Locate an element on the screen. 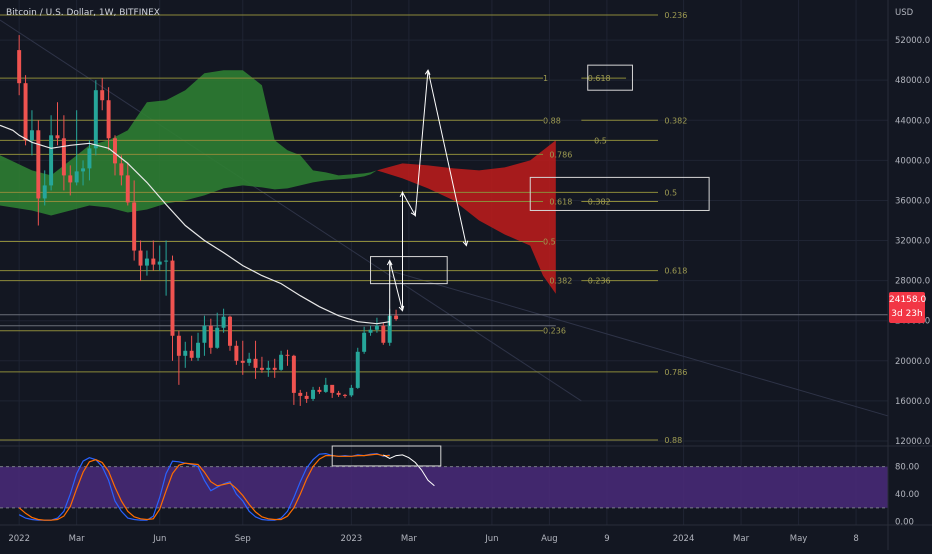 The width and height of the screenshot is (932, 554). fib-level-label: 1 is located at coordinates (545, 78).